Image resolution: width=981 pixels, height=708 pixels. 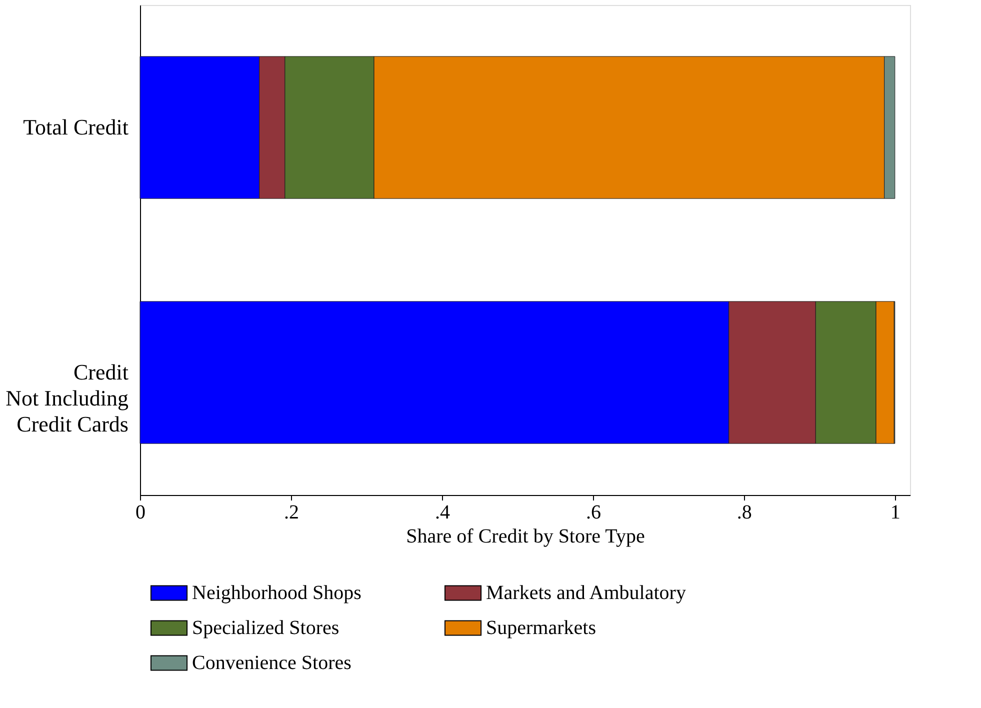 What do you see at coordinates (272, 663) in the screenshot?
I see `legend-label: Convenience Stores` at bounding box center [272, 663].